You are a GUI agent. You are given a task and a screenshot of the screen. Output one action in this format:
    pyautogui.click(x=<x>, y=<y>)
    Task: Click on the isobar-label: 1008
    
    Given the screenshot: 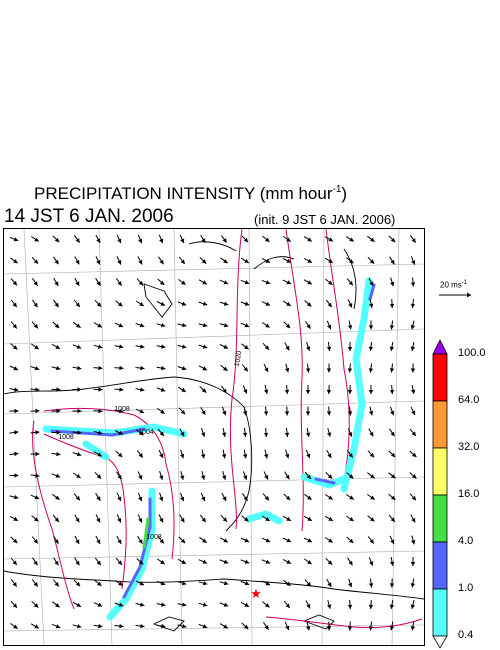 What is the action you would take?
    pyautogui.click(x=122, y=409)
    